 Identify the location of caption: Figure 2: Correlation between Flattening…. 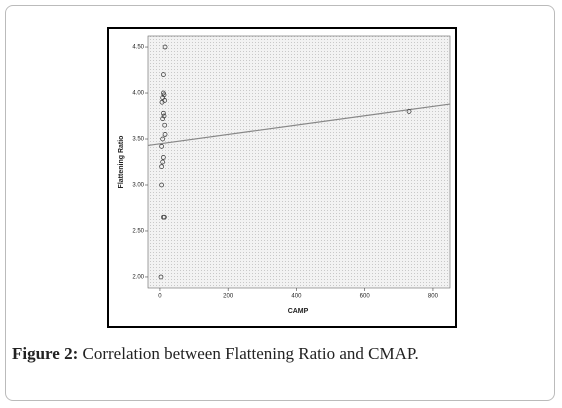
(215, 354).